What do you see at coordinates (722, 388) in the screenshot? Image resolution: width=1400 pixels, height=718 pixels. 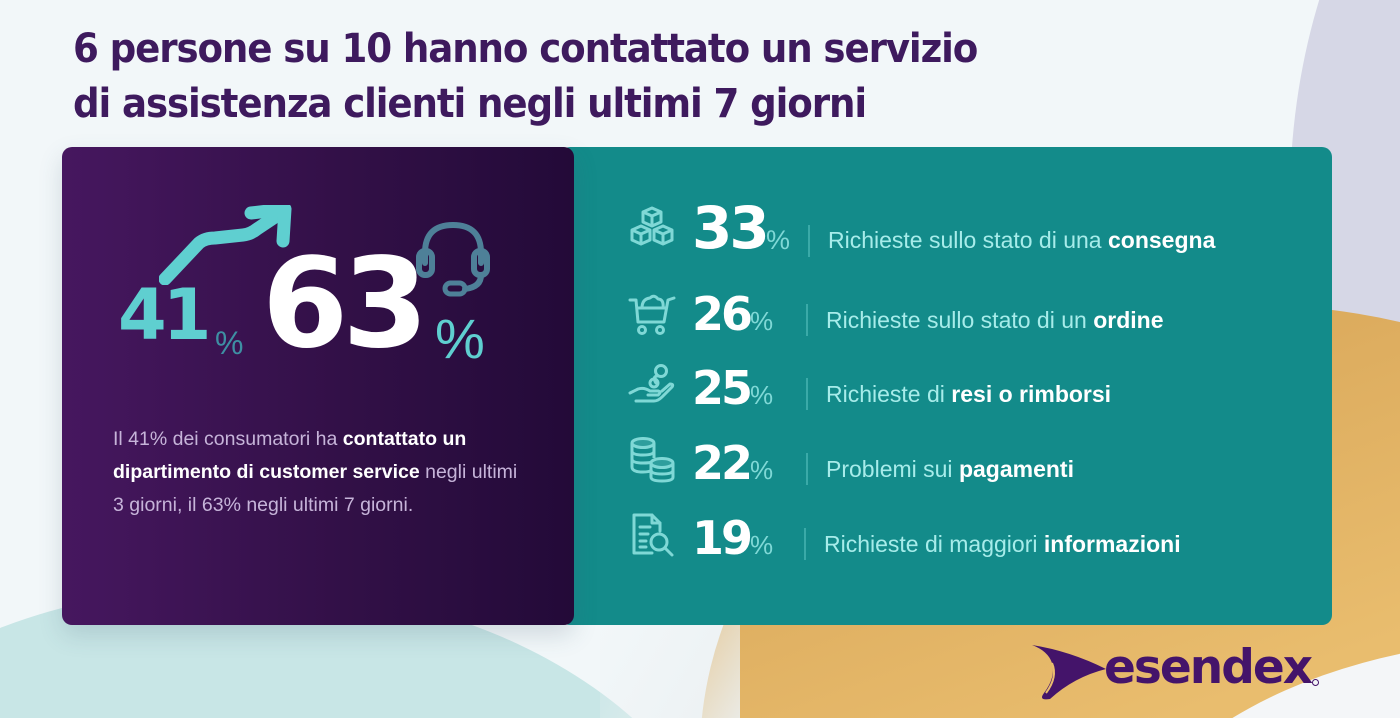 I see `stat-value: 25` at bounding box center [722, 388].